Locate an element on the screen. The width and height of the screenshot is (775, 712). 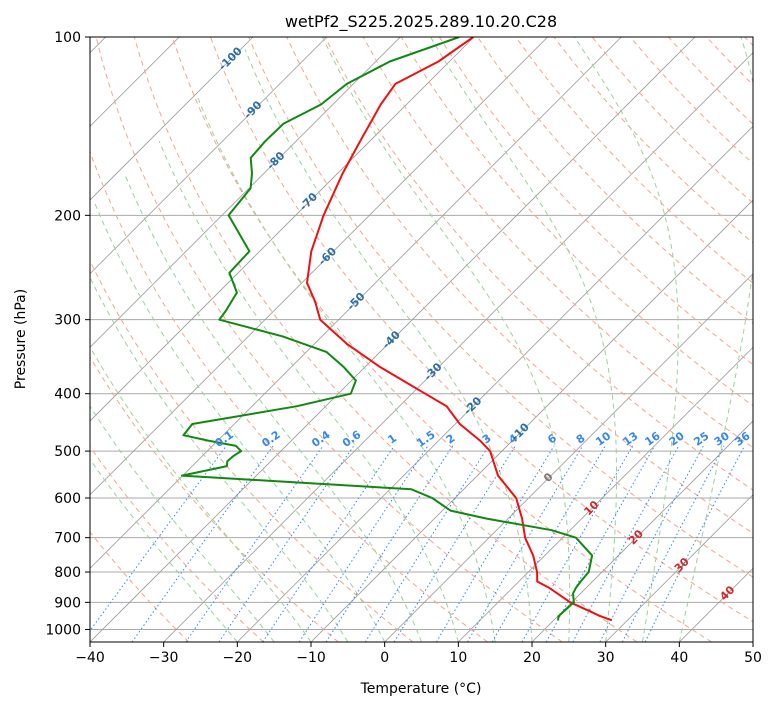
y-tick-label: 200 is located at coordinates (67, 216).